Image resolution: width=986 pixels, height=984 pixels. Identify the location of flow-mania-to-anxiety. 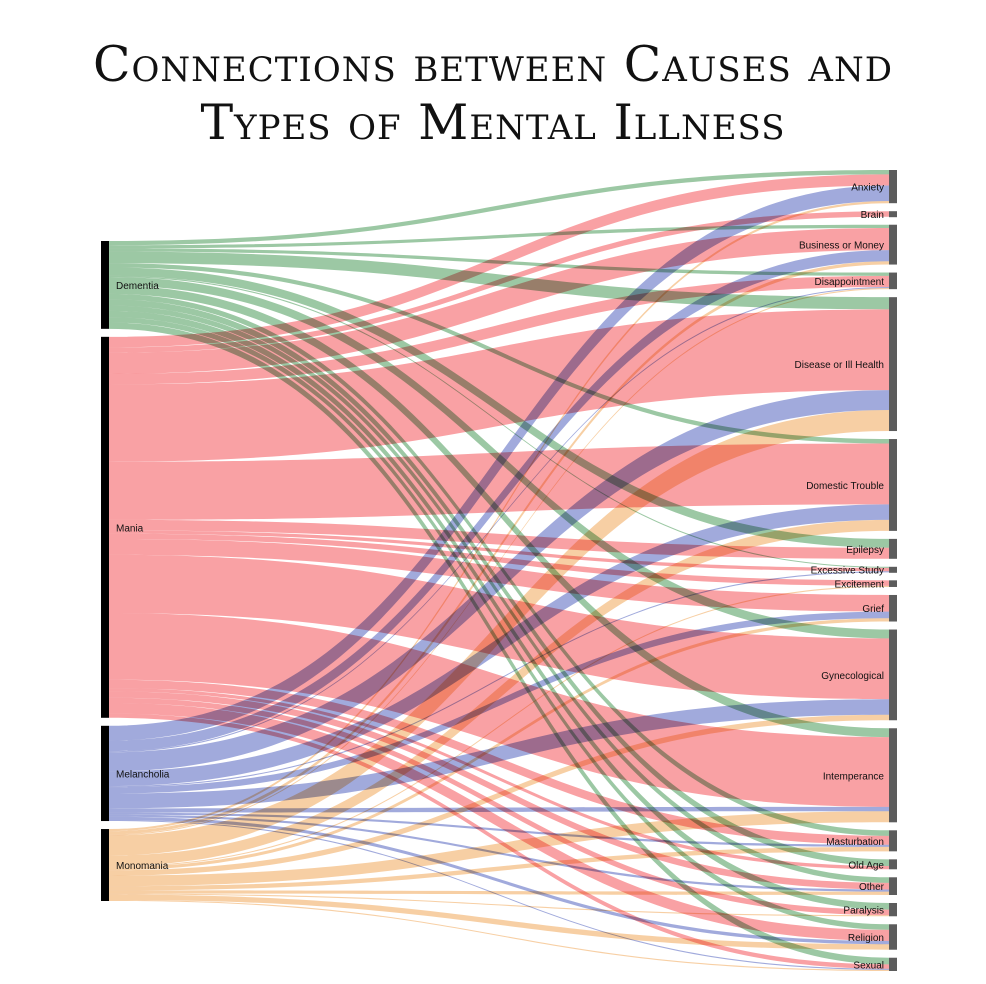
(499, 261).